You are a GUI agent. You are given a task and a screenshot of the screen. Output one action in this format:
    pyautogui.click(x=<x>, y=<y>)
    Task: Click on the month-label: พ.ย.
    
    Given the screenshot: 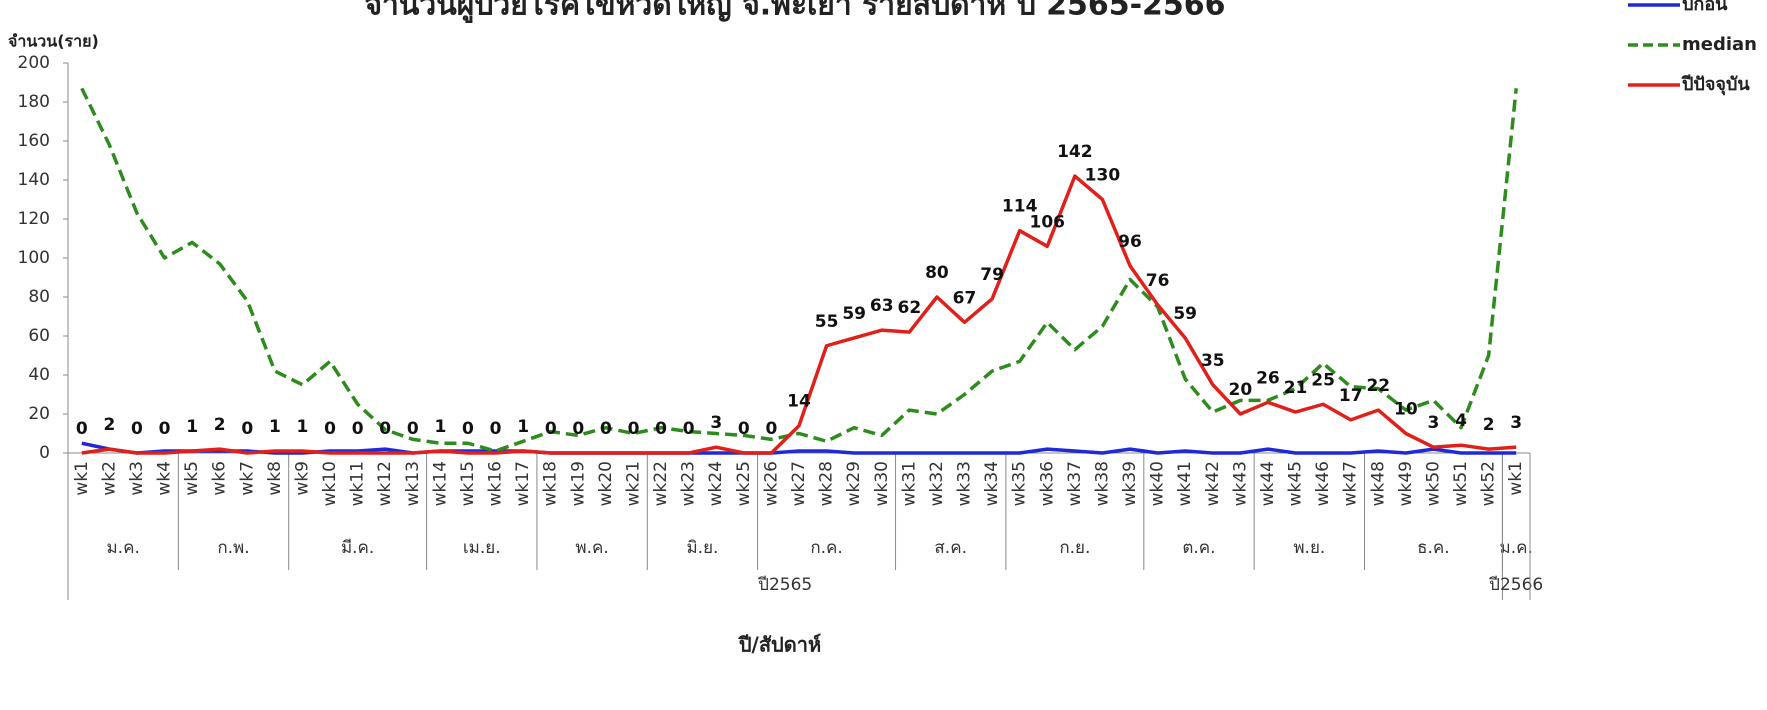 What is the action you would take?
    pyautogui.click(x=1309, y=548)
    